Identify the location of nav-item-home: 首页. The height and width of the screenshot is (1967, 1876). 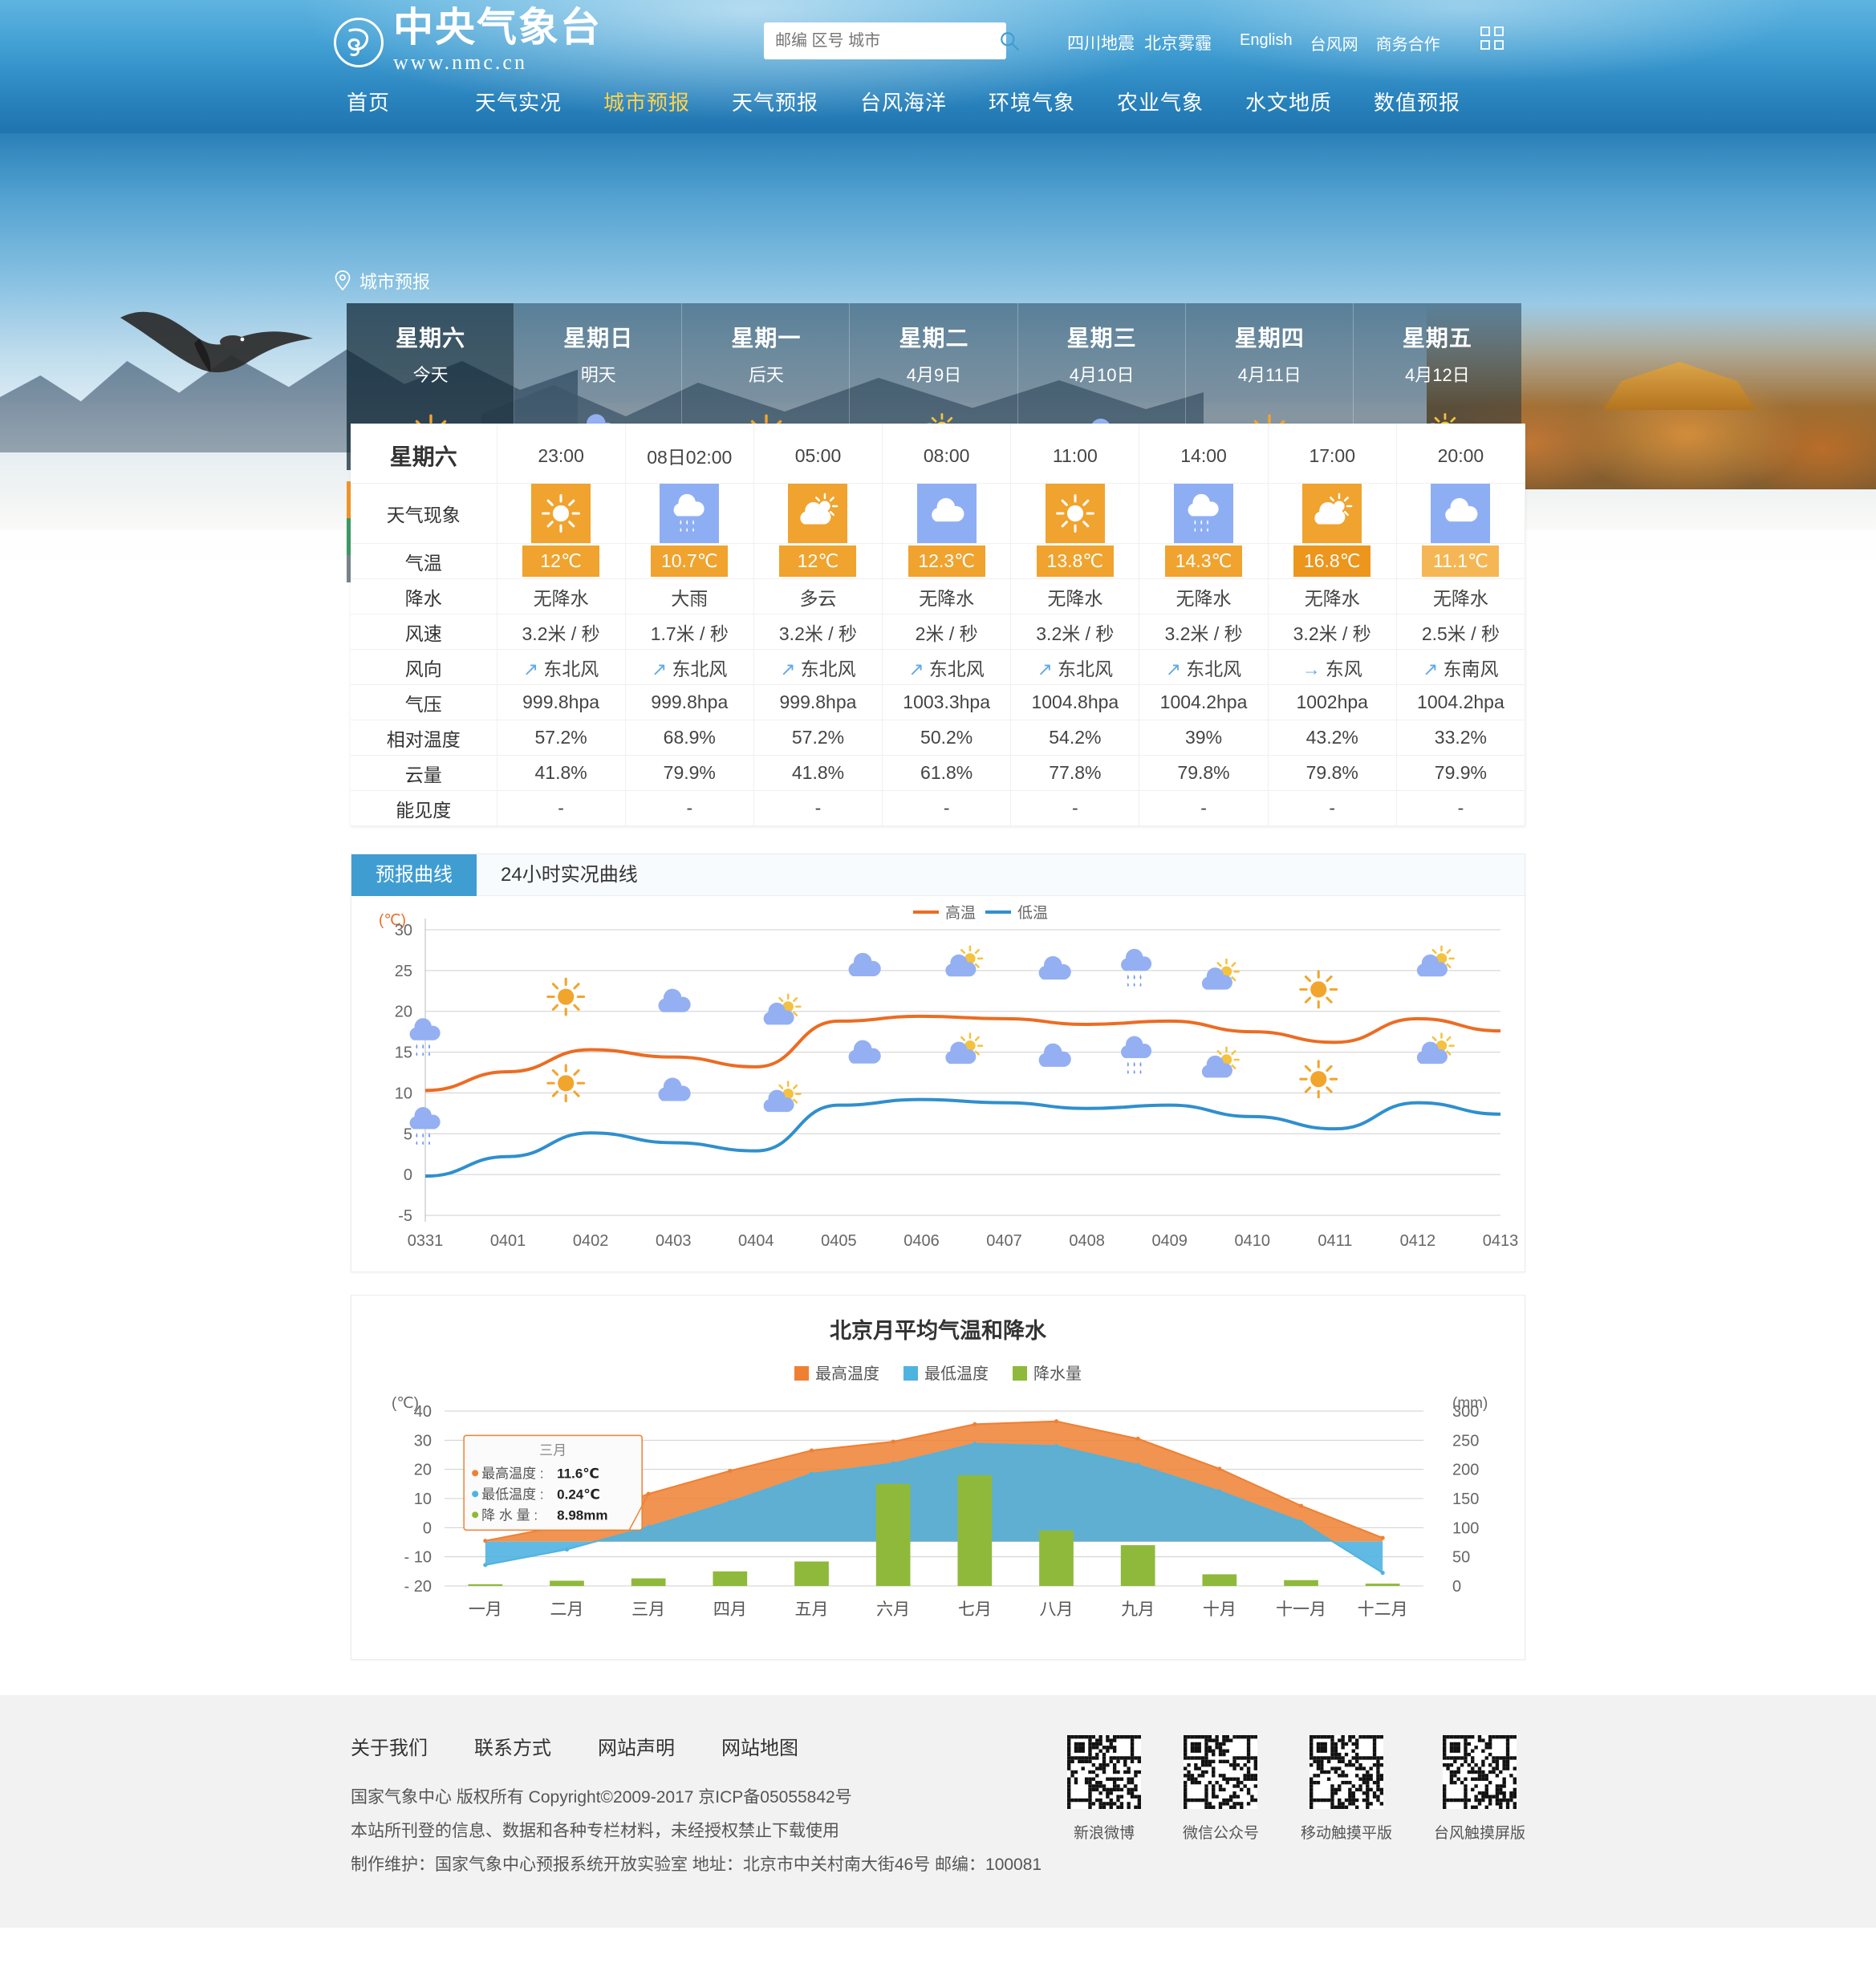
(369, 103).